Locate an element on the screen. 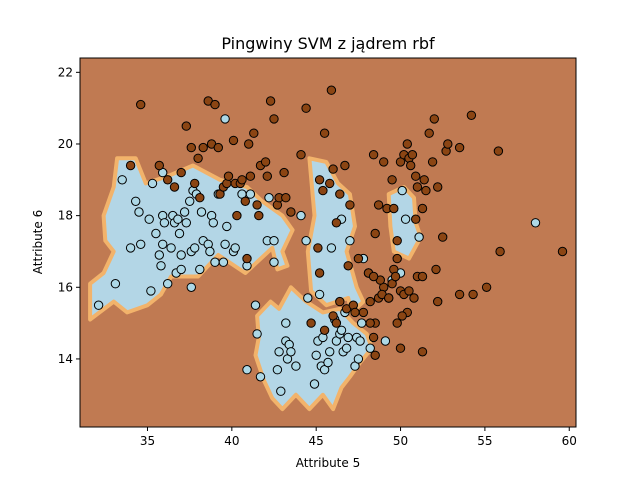  x-tick-label: 40 is located at coordinates (231, 441).